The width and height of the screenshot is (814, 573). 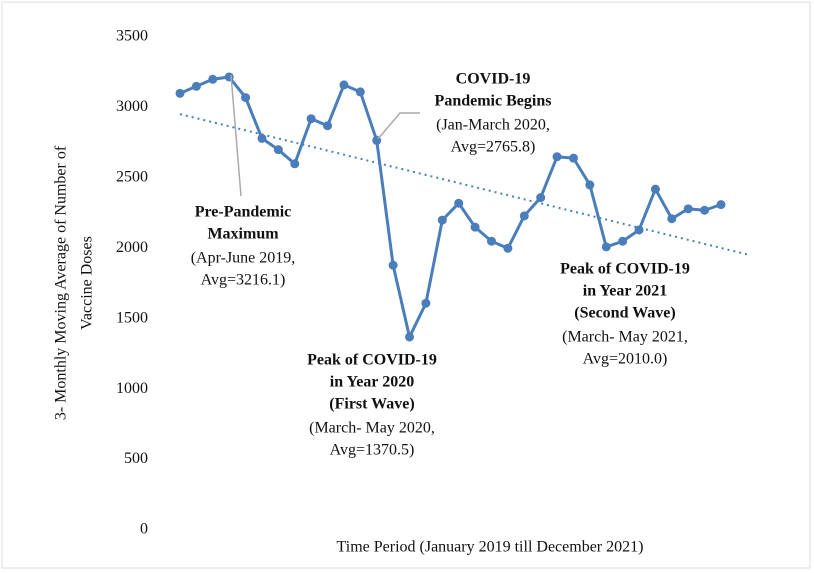 I want to click on y-axis-title: 3- Monthly Moving Average of Number of, so click(x=61, y=282).